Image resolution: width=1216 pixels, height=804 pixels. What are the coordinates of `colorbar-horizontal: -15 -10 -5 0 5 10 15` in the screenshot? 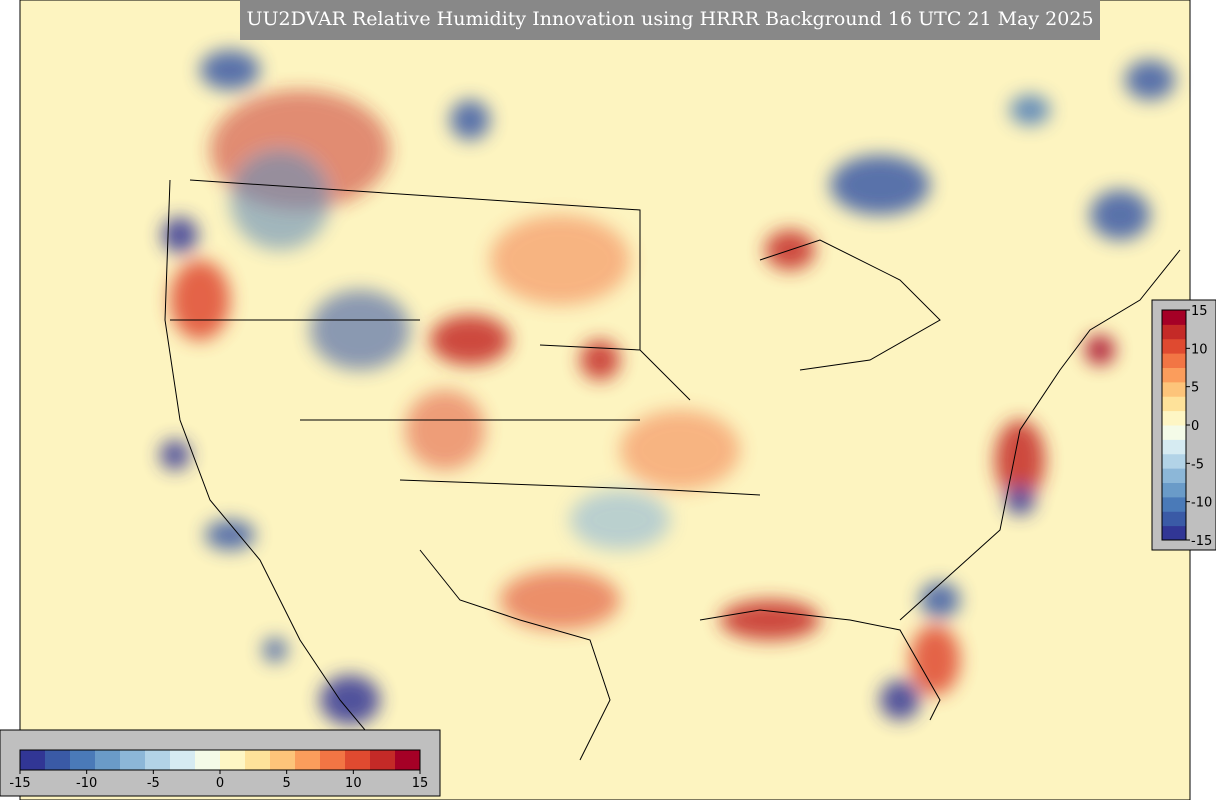 It's located at (219, 770).